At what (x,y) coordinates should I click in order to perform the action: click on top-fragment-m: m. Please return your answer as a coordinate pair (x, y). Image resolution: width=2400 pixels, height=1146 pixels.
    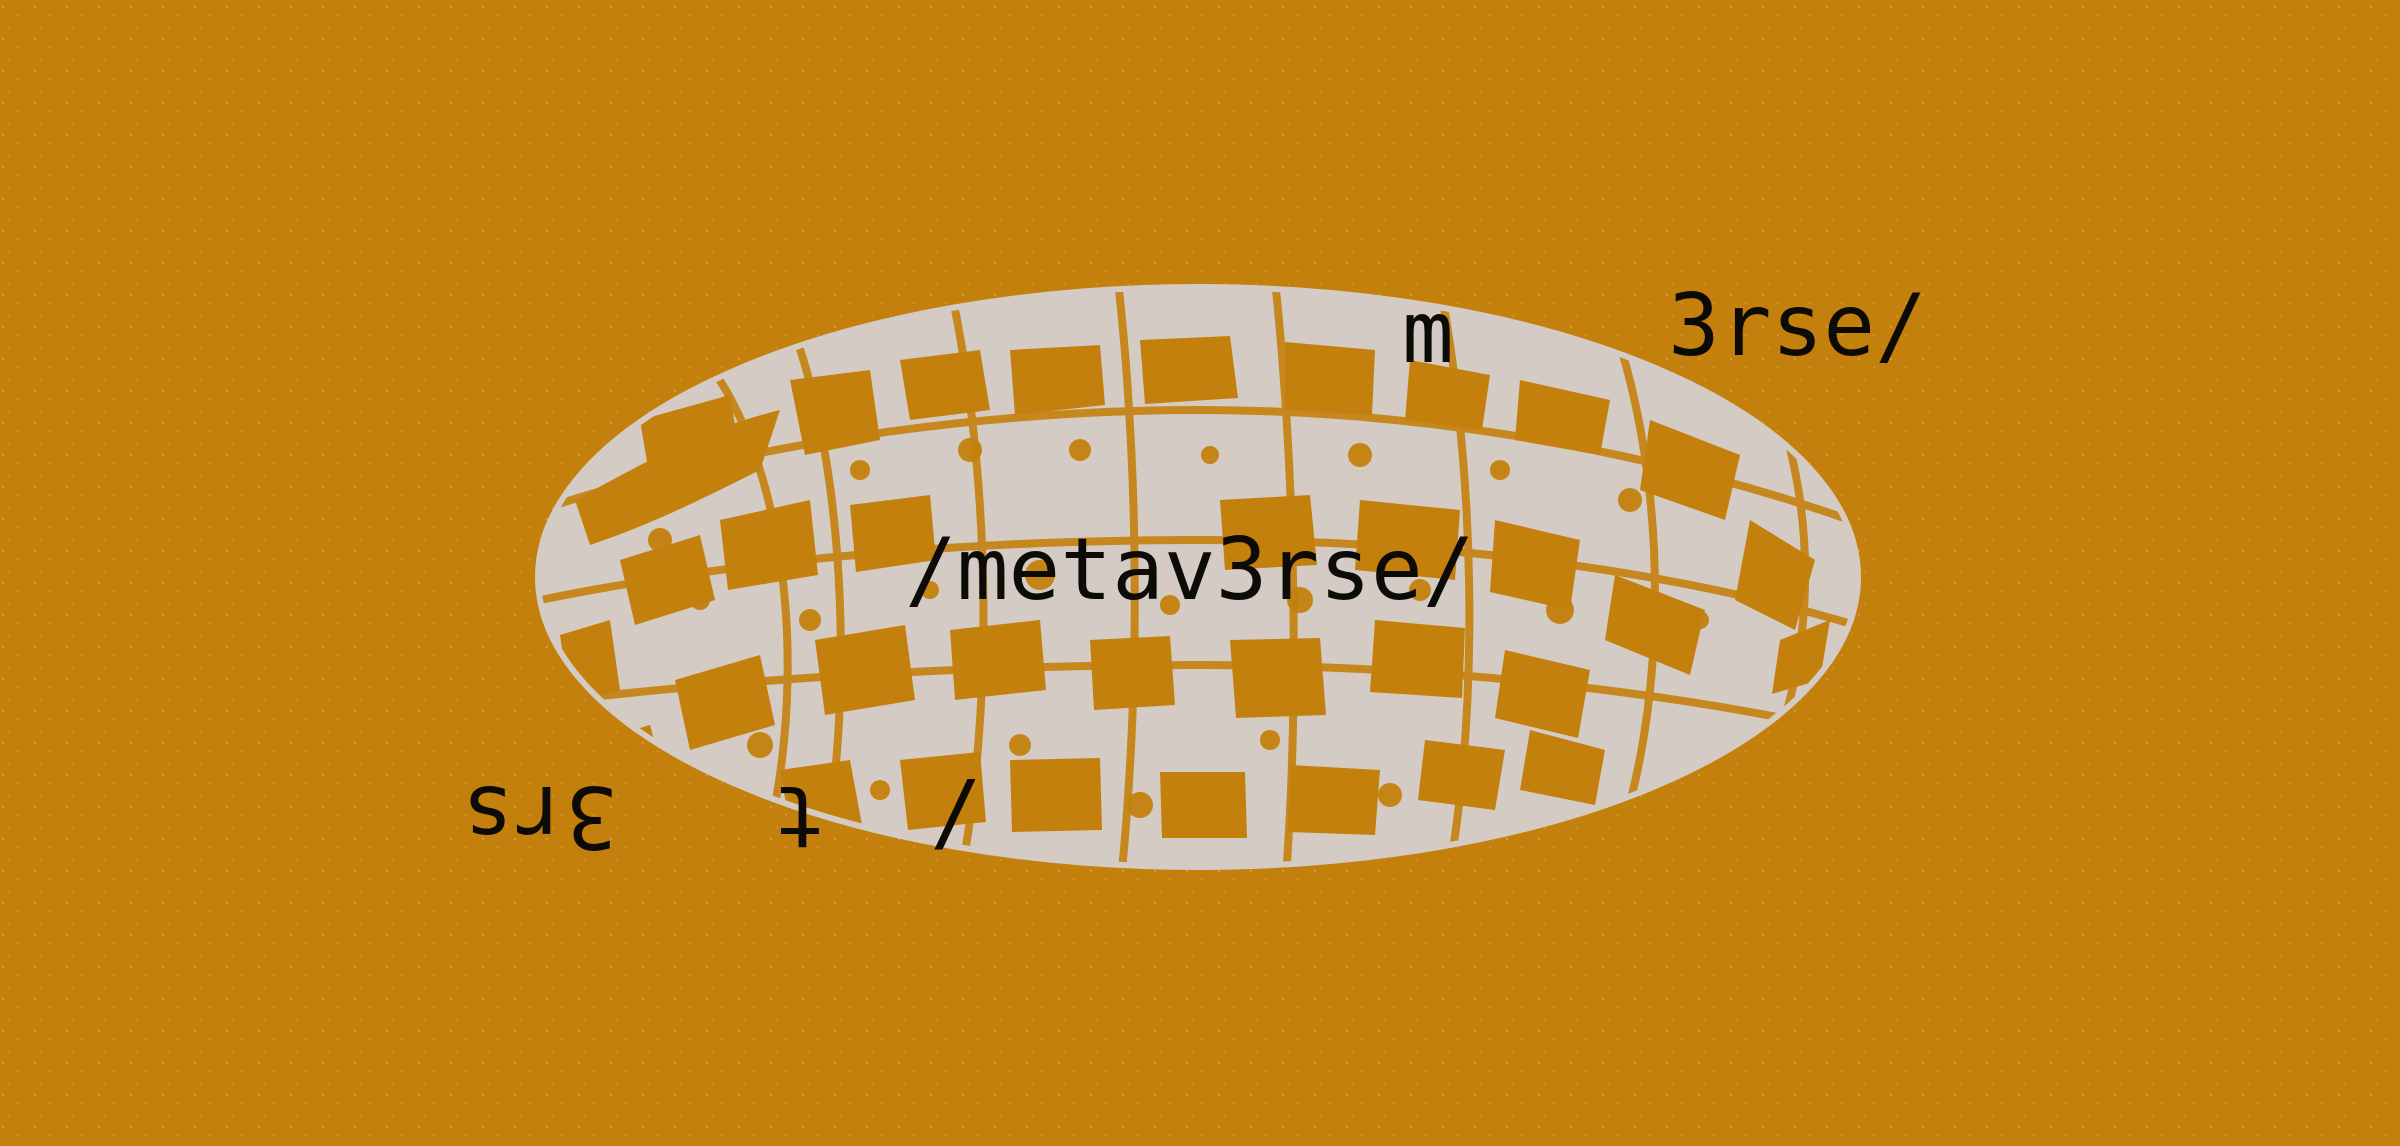
    Looking at the image, I should click on (1428, 333).